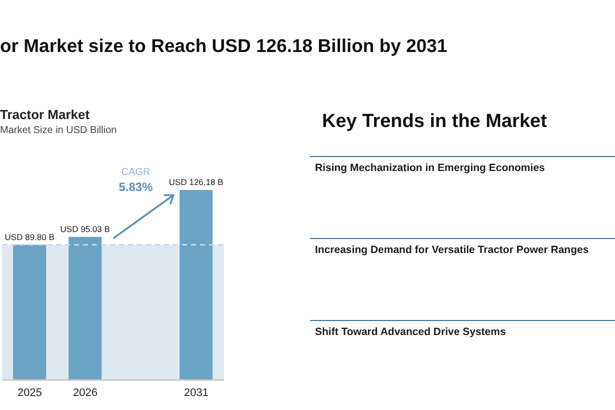 Image resolution: width=615 pixels, height=410 pixels. Describe the element at coordinates (30, 392) in the screenshot. I see `x-tick-label: 2025` at that location.